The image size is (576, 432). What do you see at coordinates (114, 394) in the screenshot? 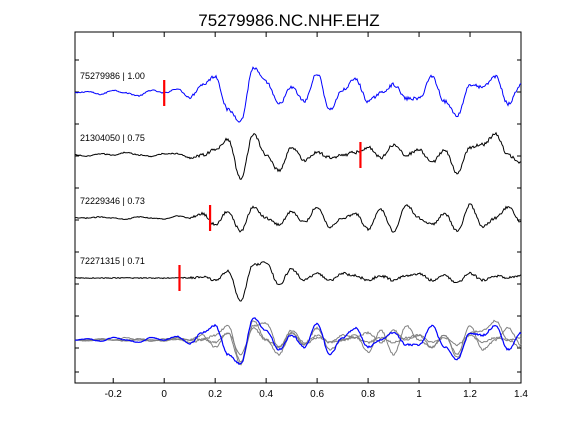
I see `x-tick-label: -0.2` at bounding box center [114, 394].